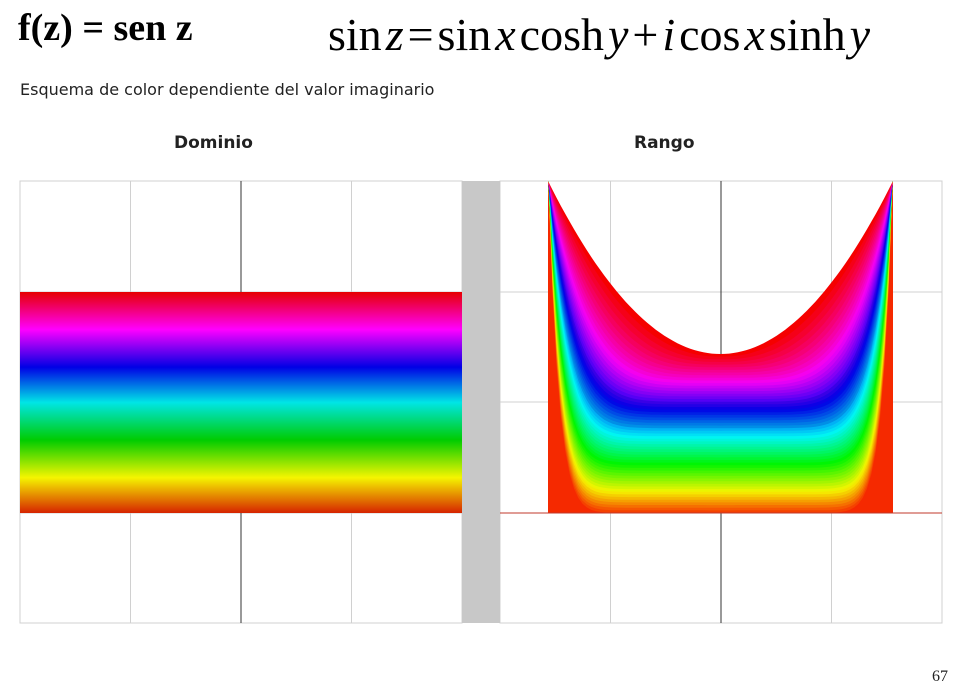  Describe the element at coordinates (710, 34) in the screenshot. I see `formula-part: cos` at that location.